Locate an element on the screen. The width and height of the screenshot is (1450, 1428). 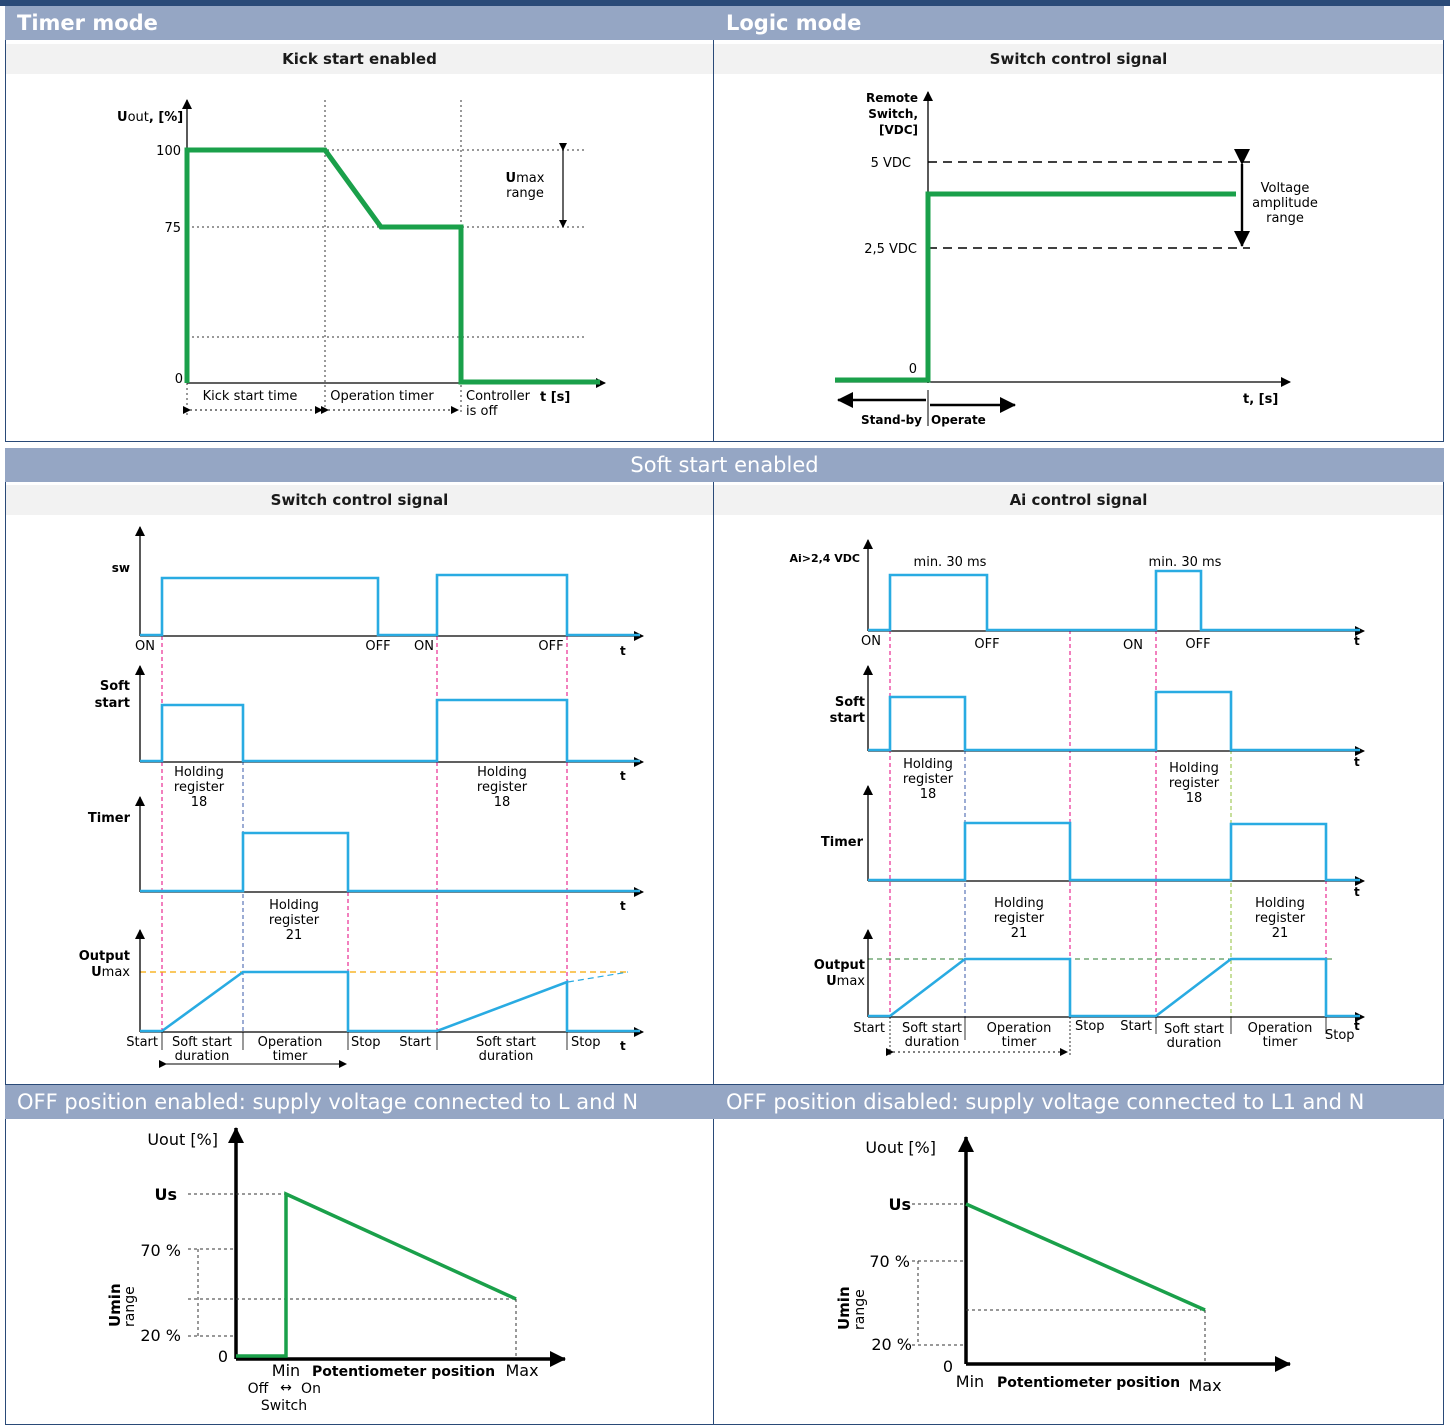
subtitle-switch-control-logic: Switch control signal is located at coordinates (1078, 59).